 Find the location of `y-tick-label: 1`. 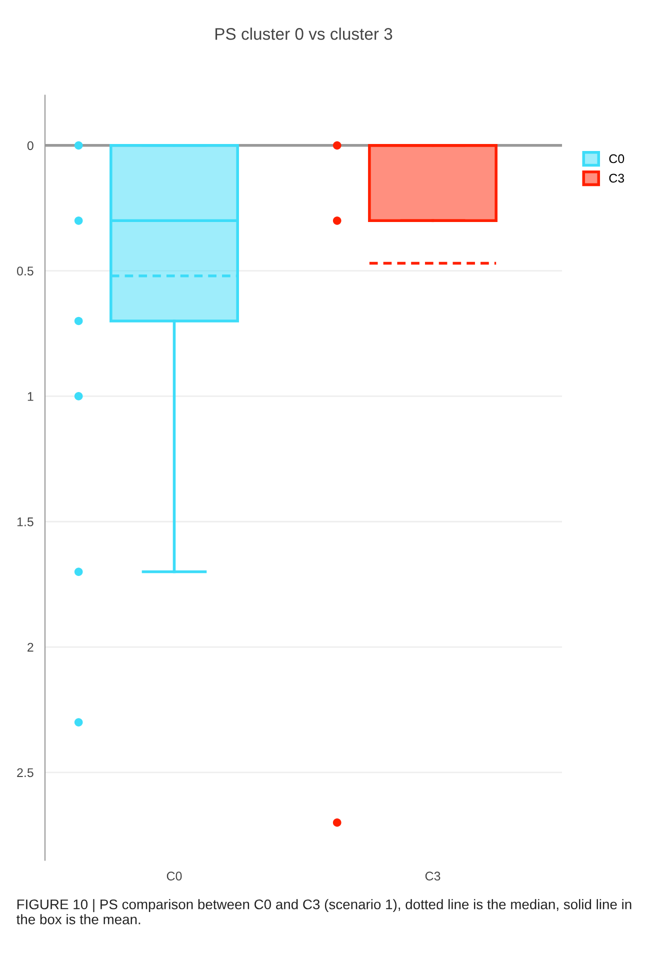

y-tick-label: 1 is located at coordinates (31, 396).